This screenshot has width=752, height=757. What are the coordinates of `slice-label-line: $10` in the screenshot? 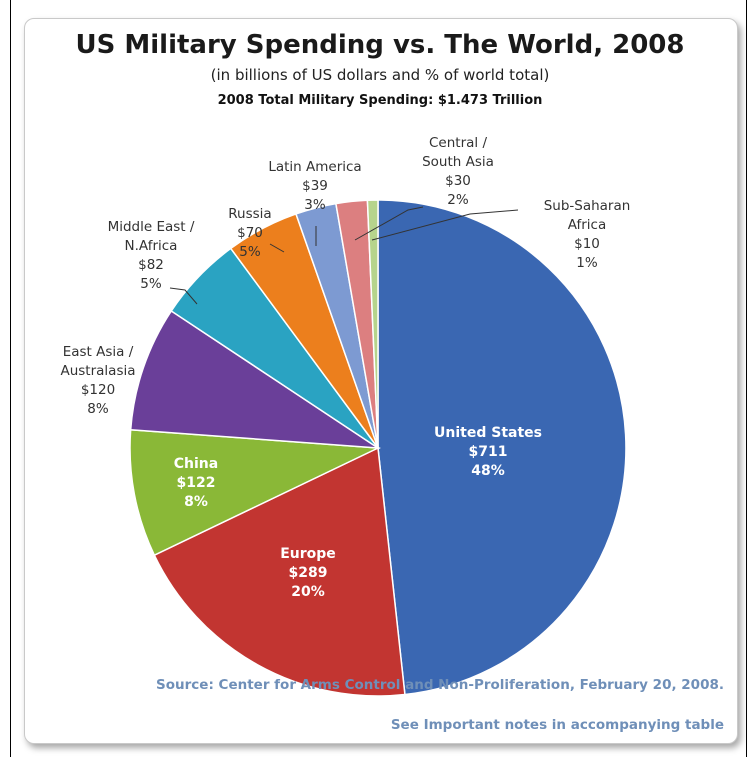 It's located at (587, 244).